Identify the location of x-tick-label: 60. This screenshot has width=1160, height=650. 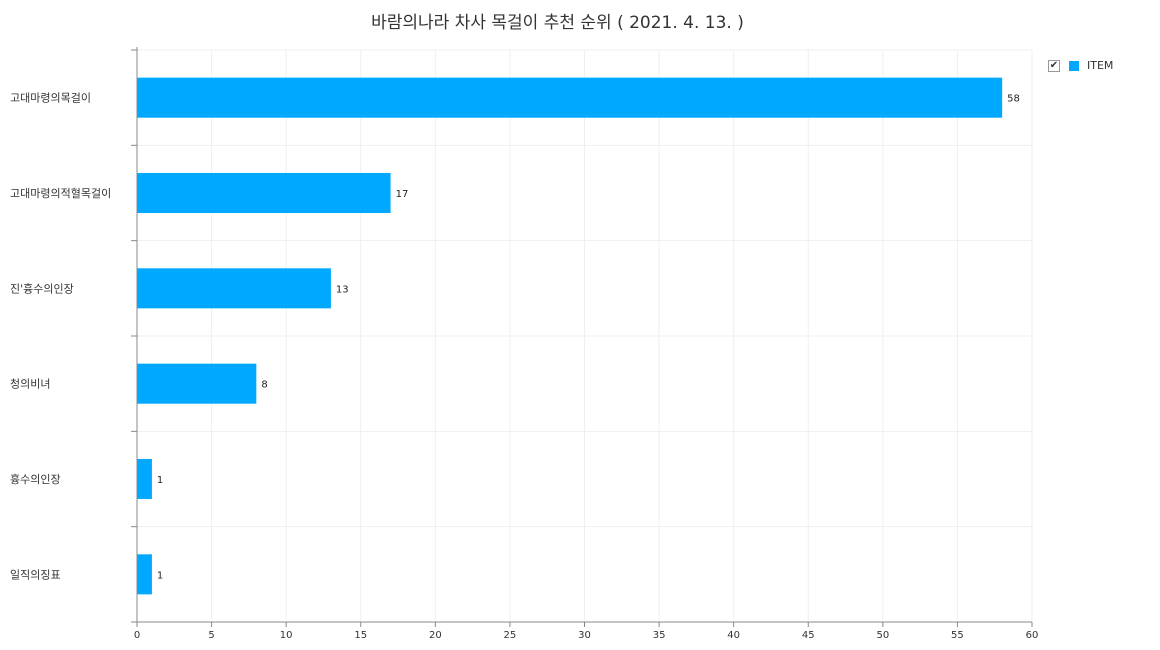
(1032, 635).